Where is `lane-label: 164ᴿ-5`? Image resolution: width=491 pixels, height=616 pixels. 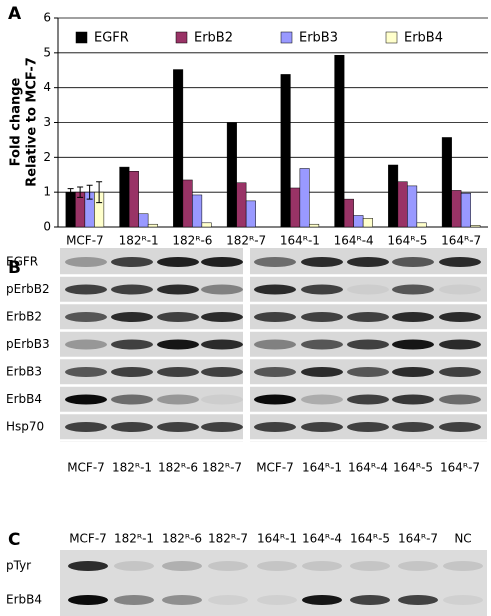 lane-label: 164ᴿ-5 is located at coordinates (413, 468).